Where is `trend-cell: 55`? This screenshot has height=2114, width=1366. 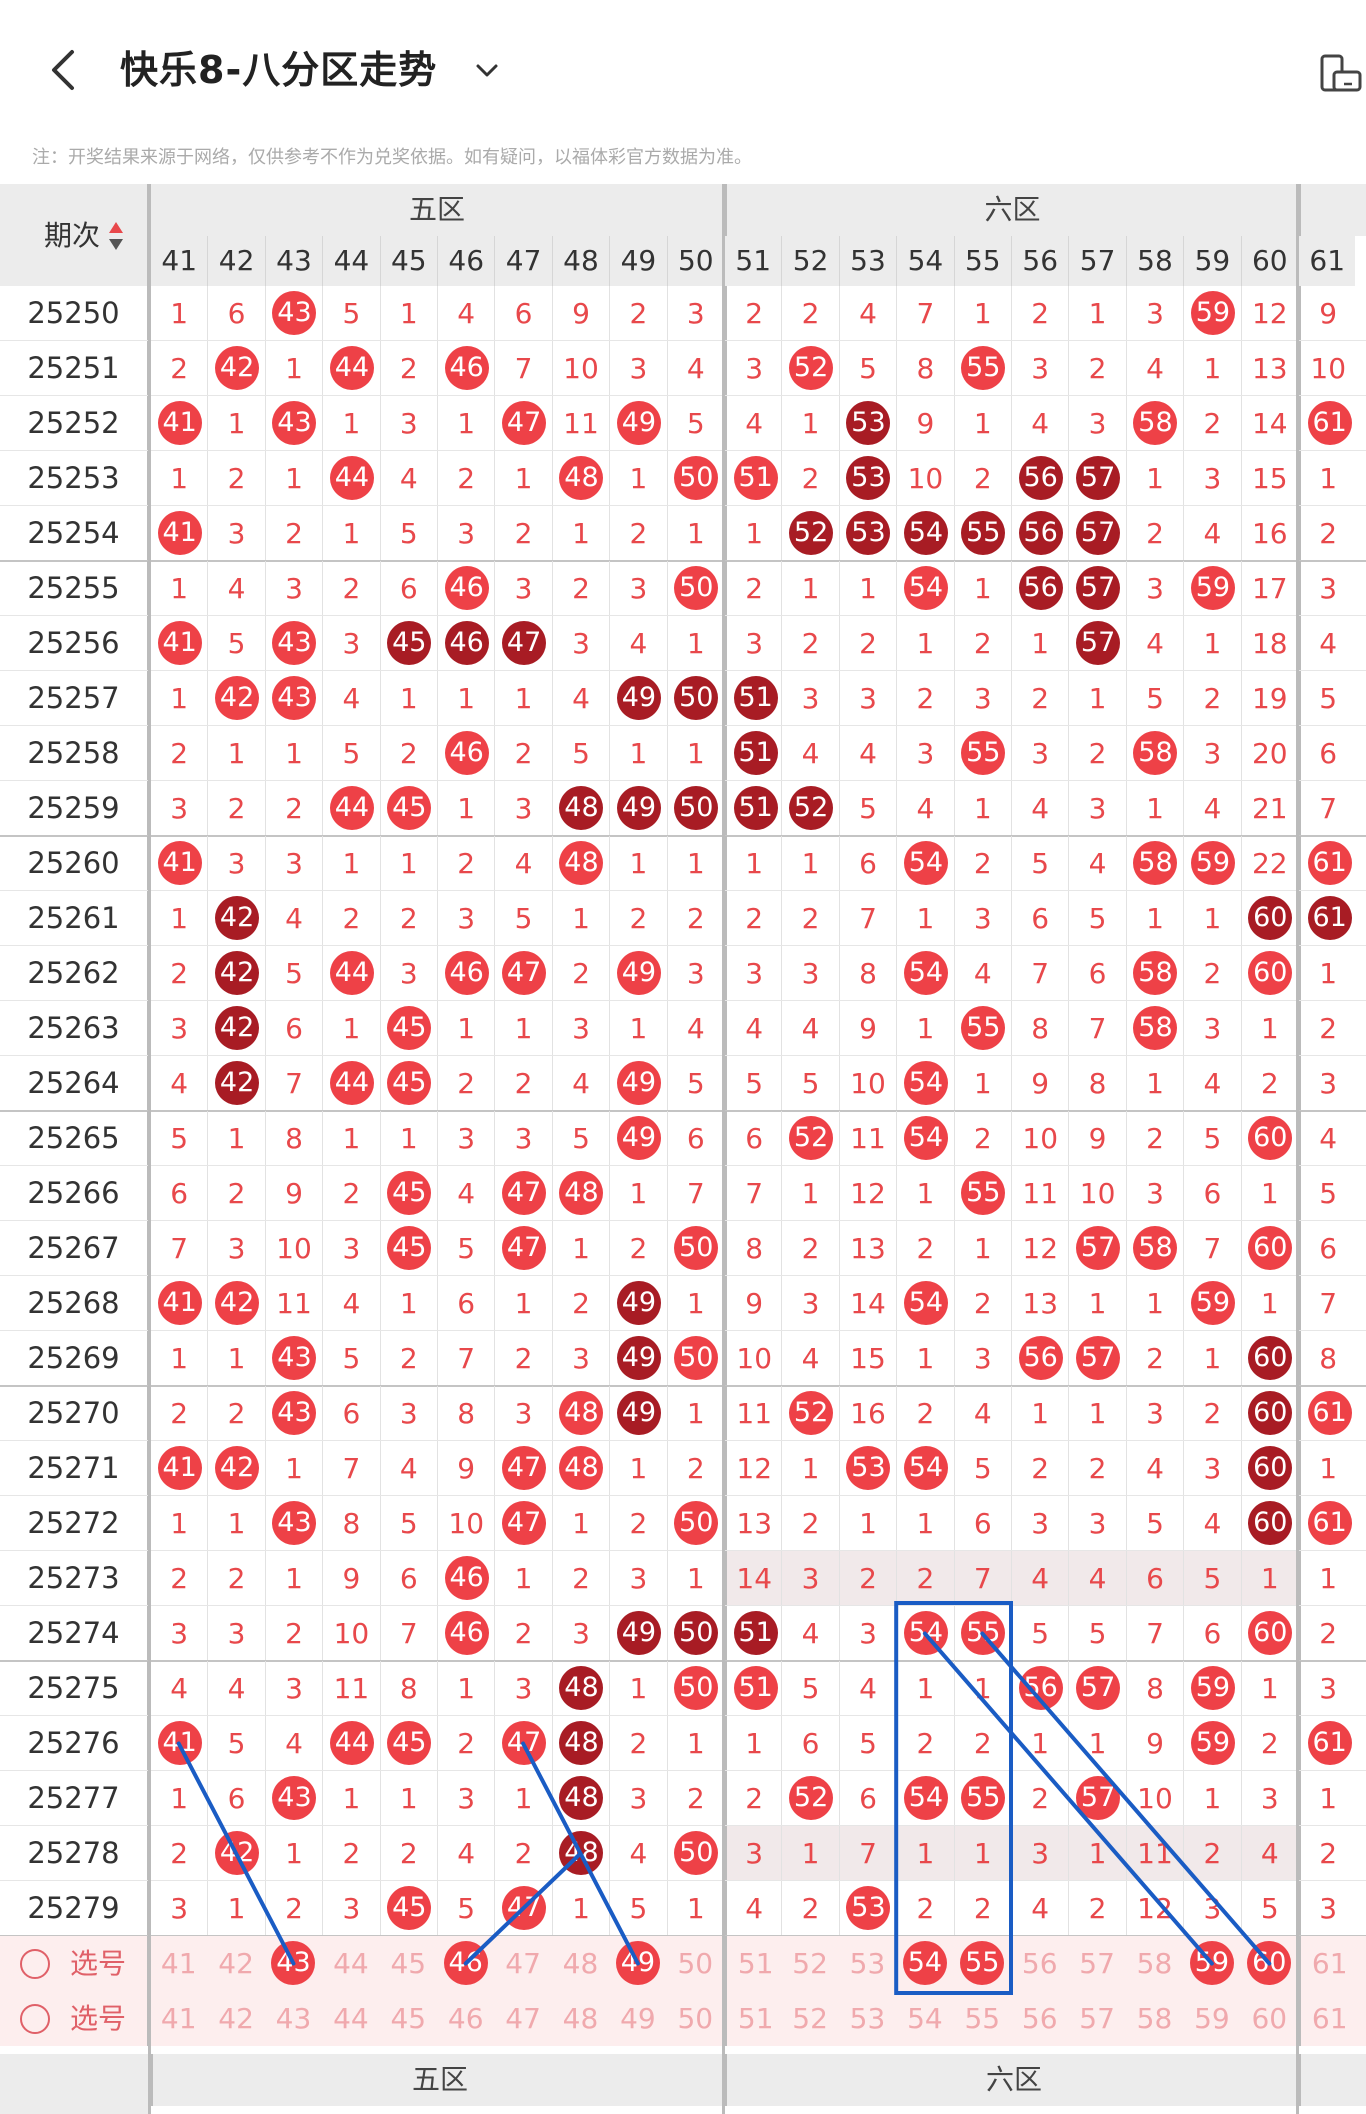
trend-cell: 55 is located at coordinates (982, 368).